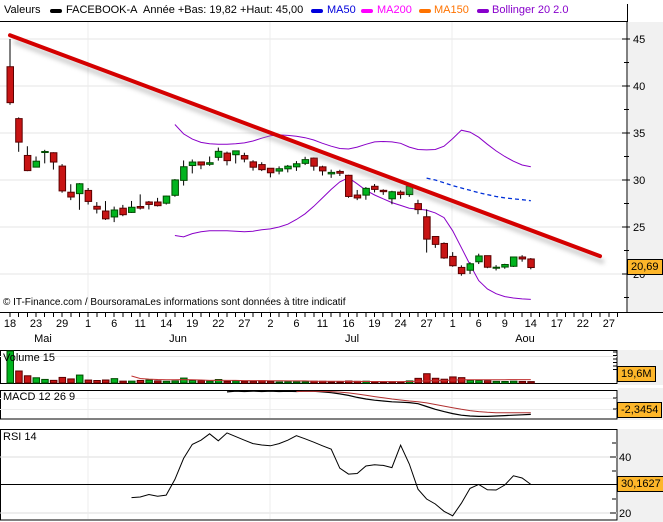 Image resolution: width=663 pixels, height=522 pixels. What do you see at coordinates (331, 379) in the screenshot?
I see `volume-ma15-line` at bounding box center [331, 379].